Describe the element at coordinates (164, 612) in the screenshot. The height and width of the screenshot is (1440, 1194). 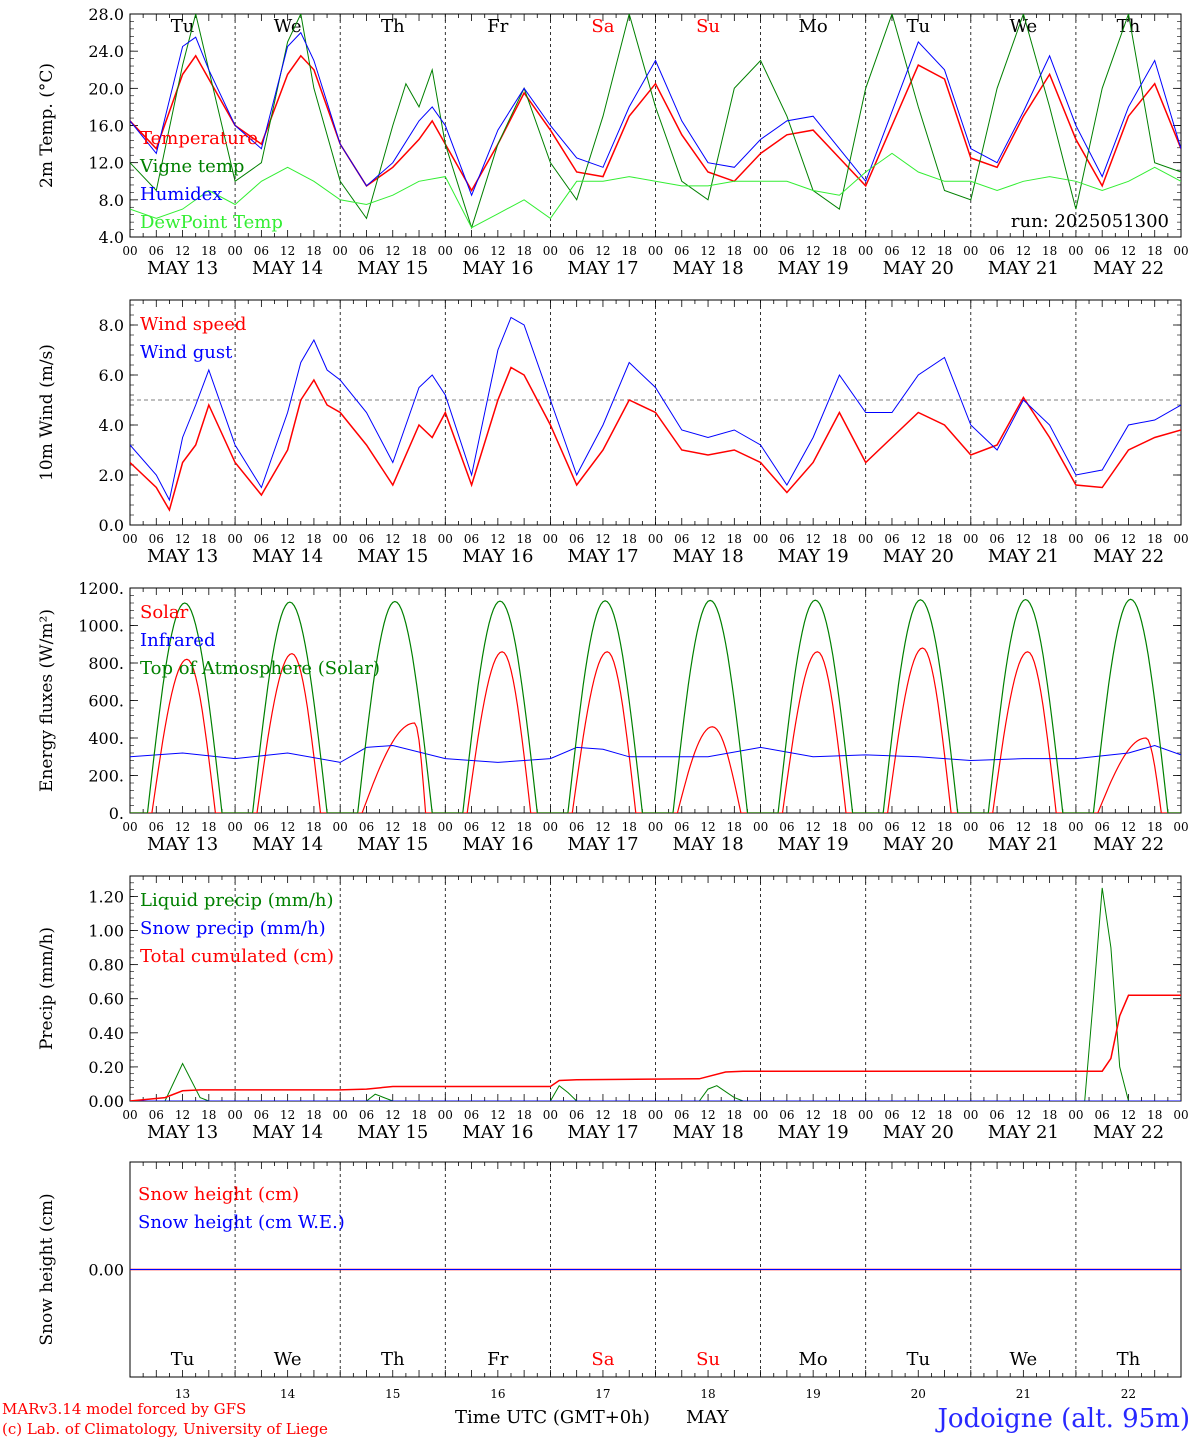
I see `legend-entry: Solar` at that location.